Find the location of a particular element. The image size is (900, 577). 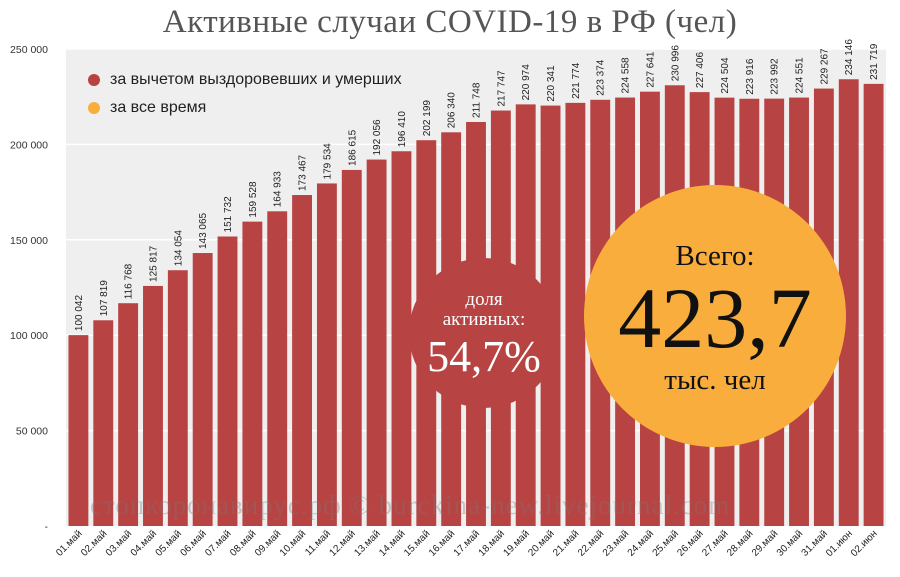

data-label: 230 996 is located at coordinates (675, 63).